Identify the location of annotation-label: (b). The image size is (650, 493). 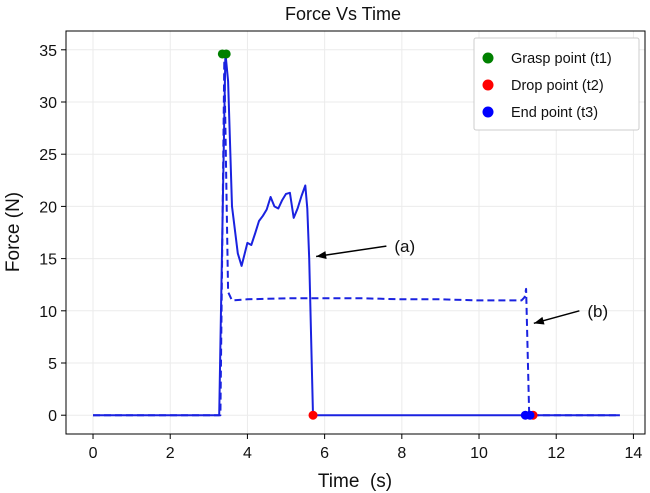
(597, 311).